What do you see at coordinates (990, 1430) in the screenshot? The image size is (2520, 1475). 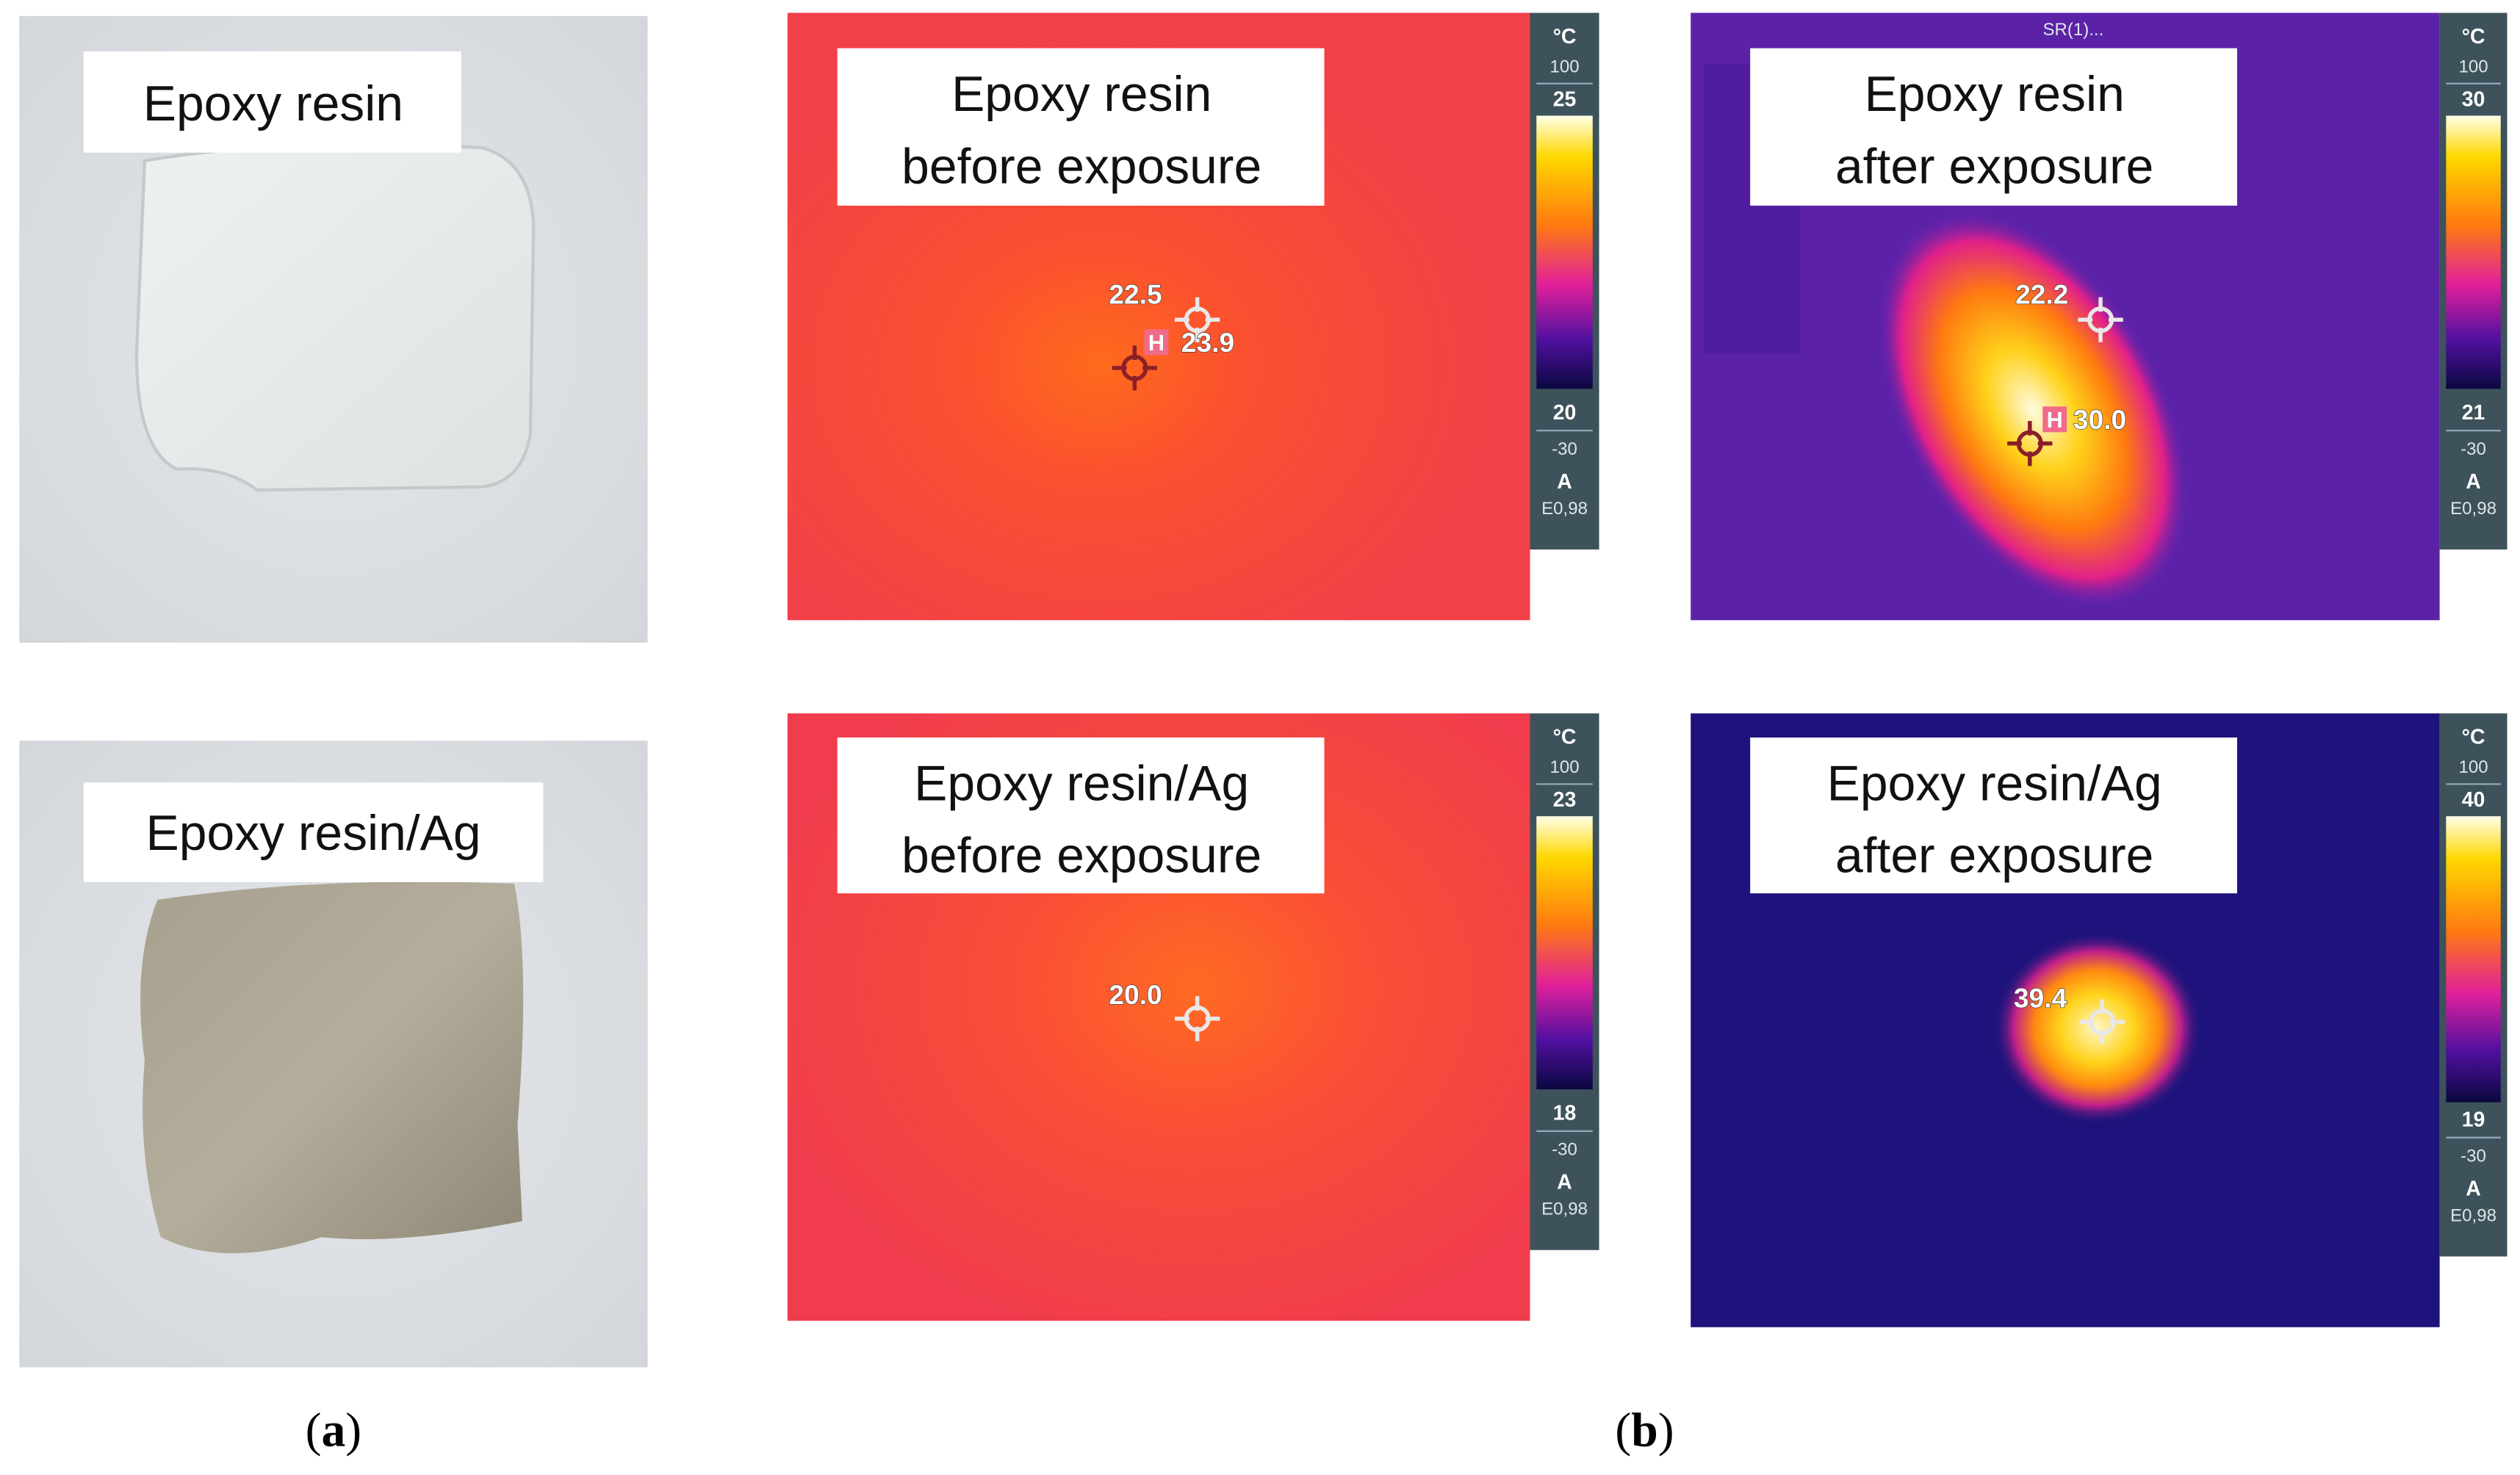 I see `captions: (a) (b)` at bounding box center [990, 1430].